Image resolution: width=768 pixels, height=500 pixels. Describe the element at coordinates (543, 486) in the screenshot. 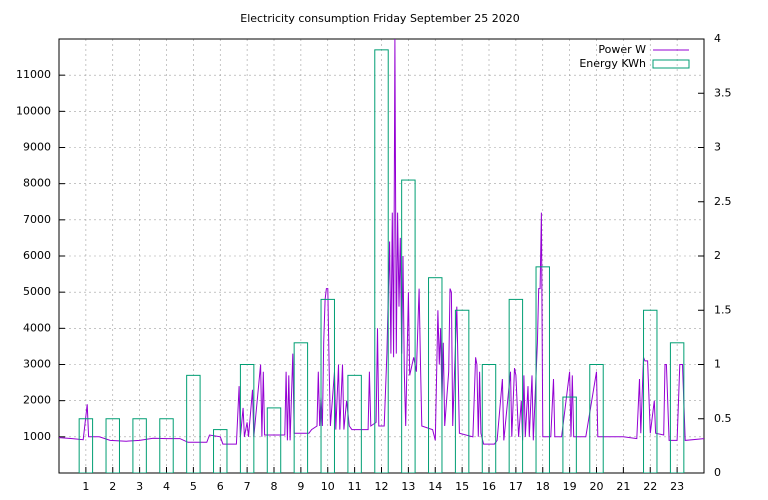

I see `x-tick-label: 18` at that location.